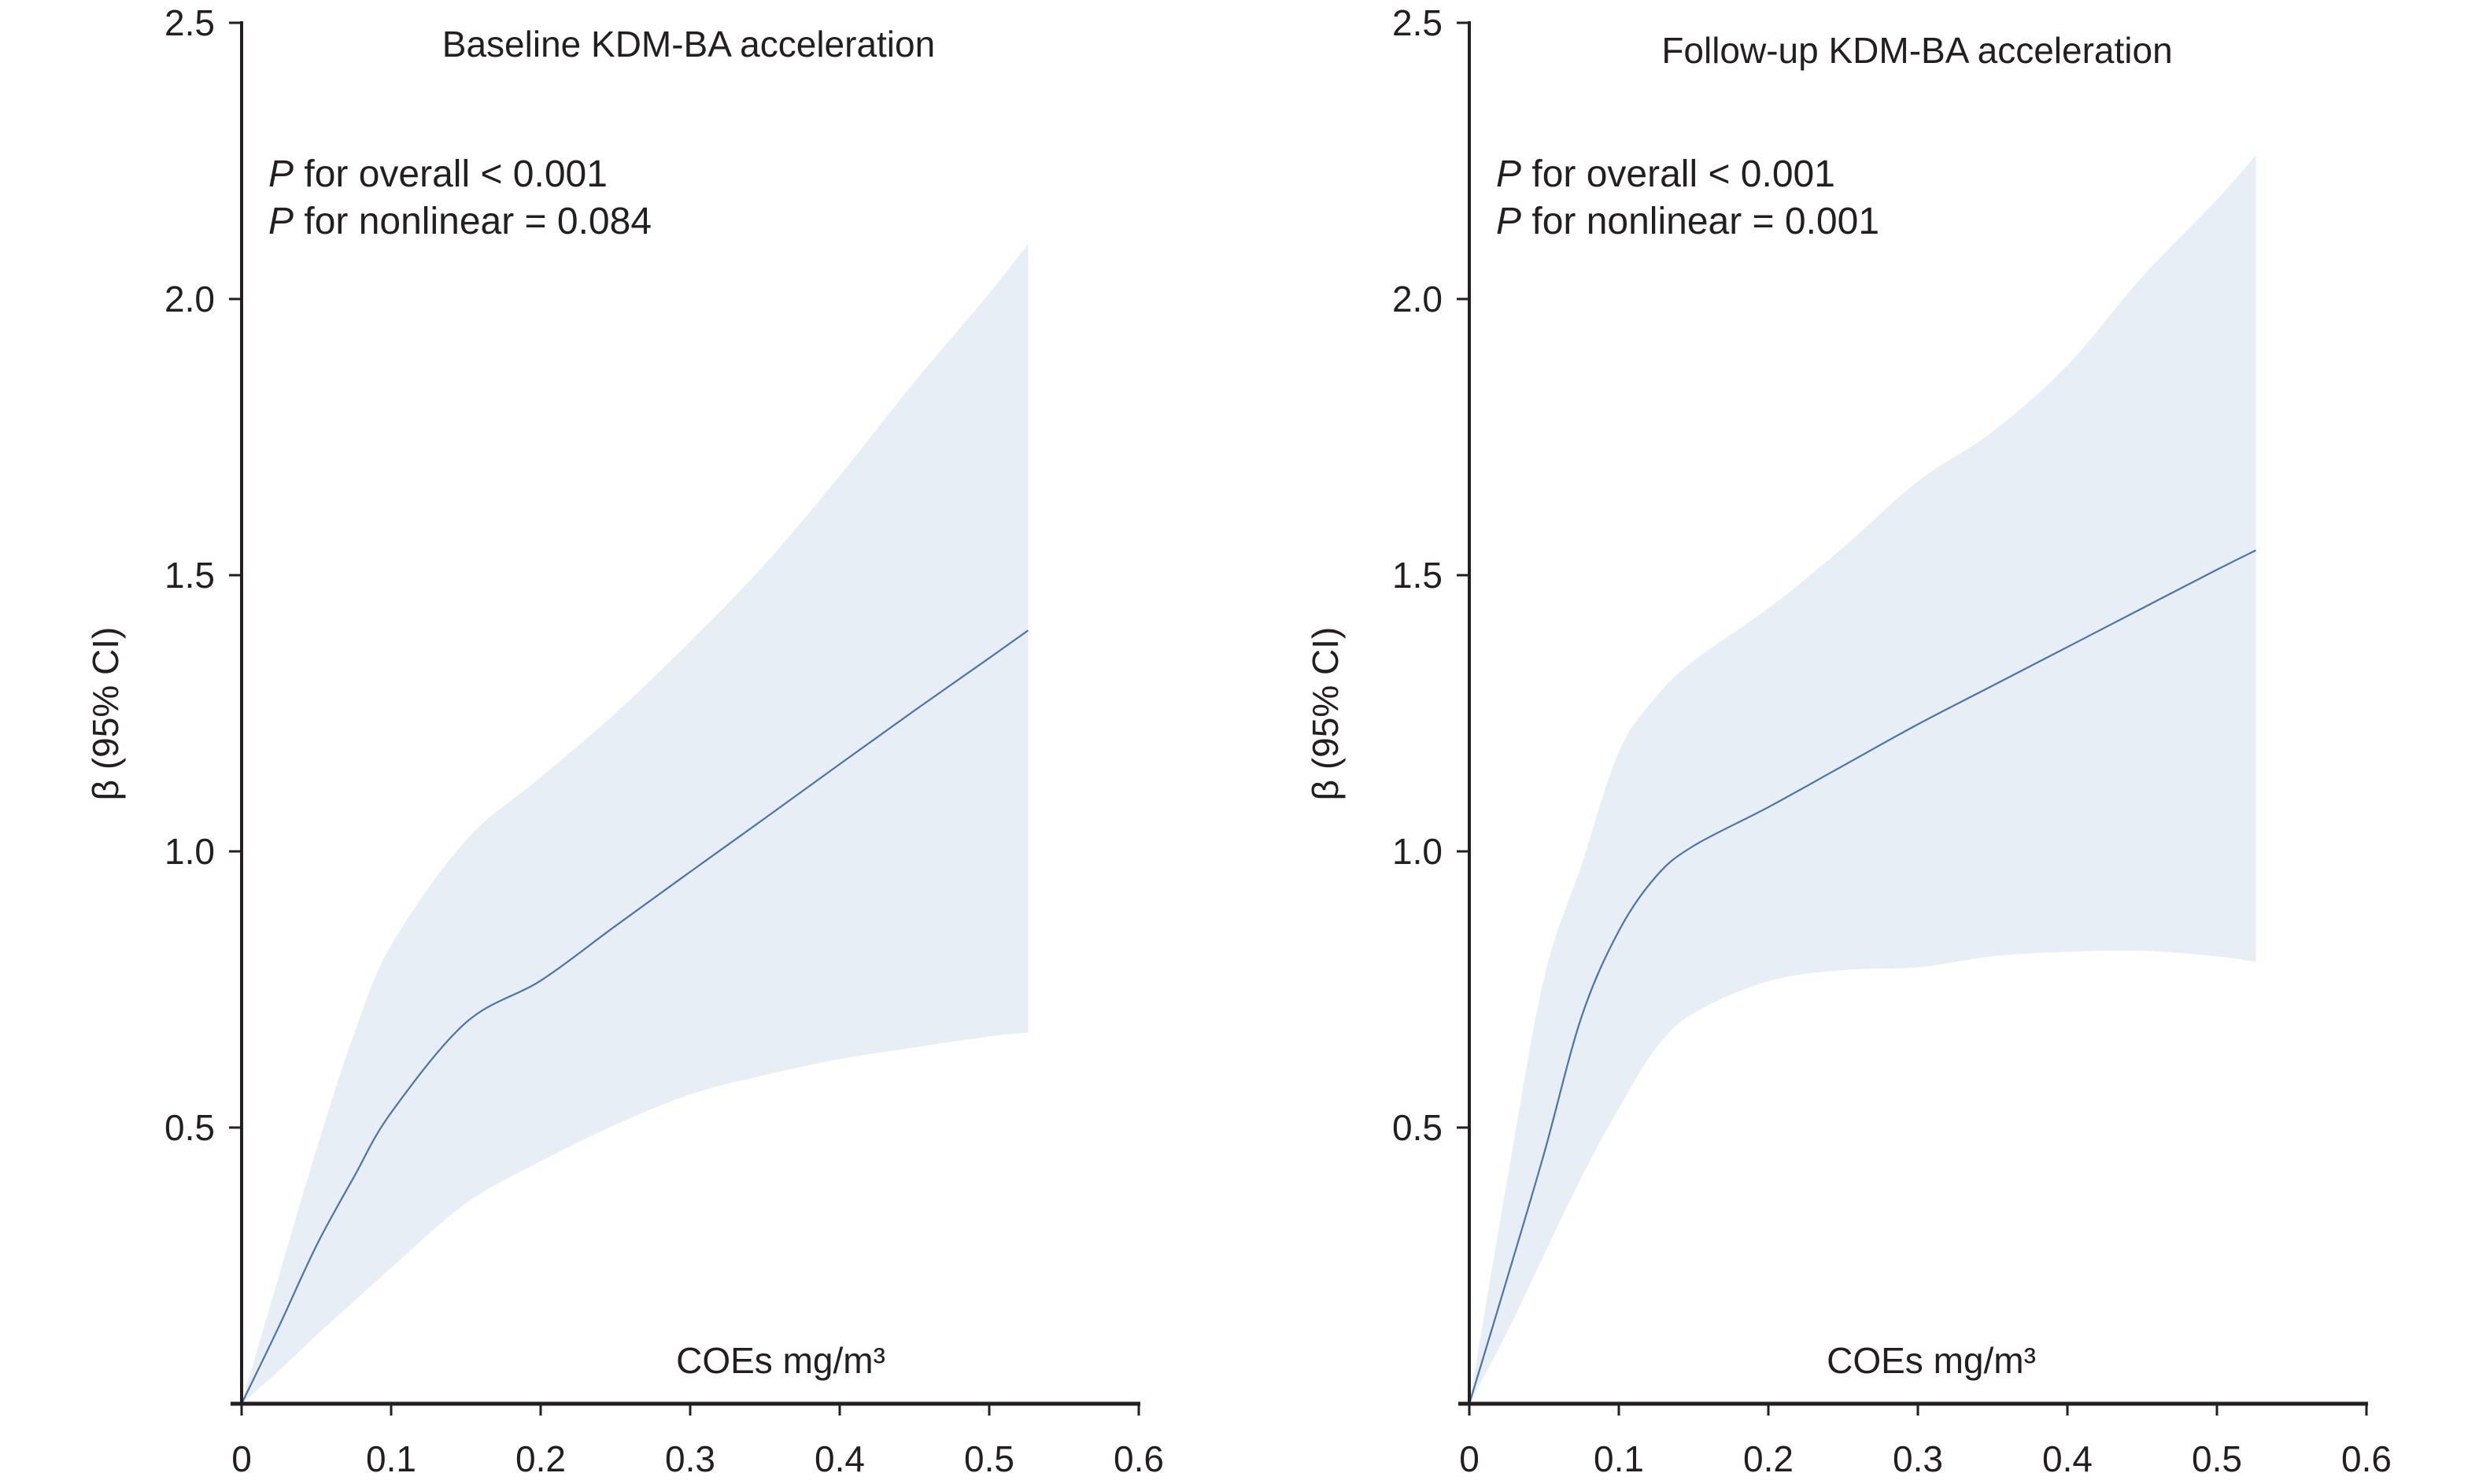 The width and height of the screenshot is (2479, 1484). What do you see at coordinates (473, 221) in the screenshot?
I see `p-nonlinear-text: for nonlinear = 0.084` at bounding box center [473, 221].